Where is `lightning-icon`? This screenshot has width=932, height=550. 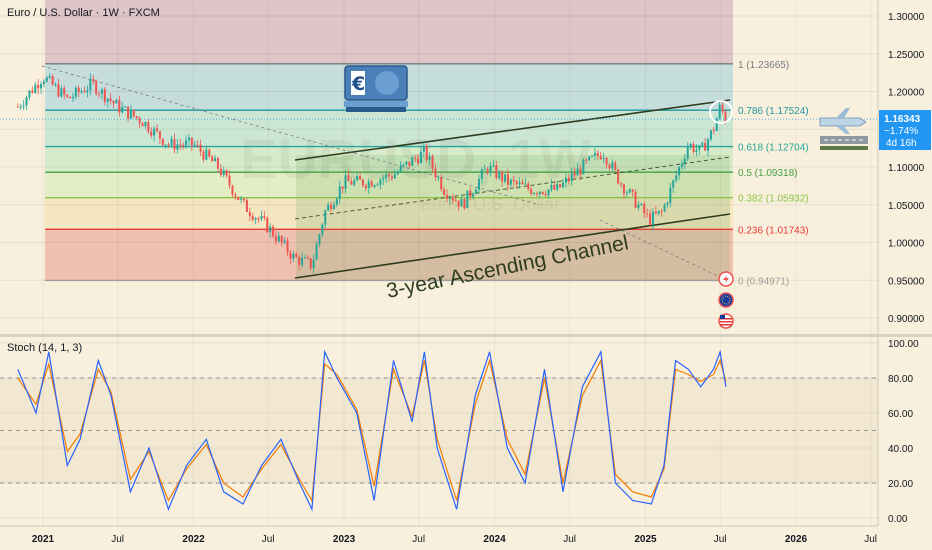
lightning-icon is located at coordinates (726, 279).